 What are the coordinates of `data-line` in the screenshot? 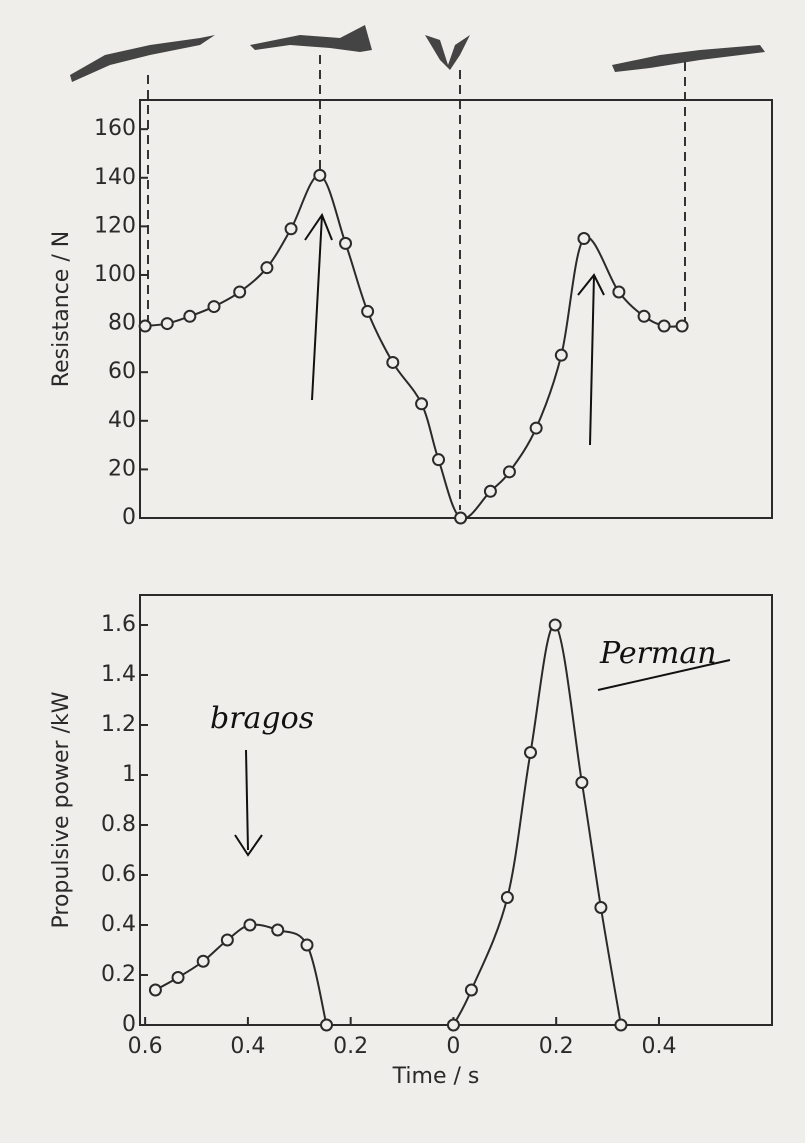 It's located at (537, 824).